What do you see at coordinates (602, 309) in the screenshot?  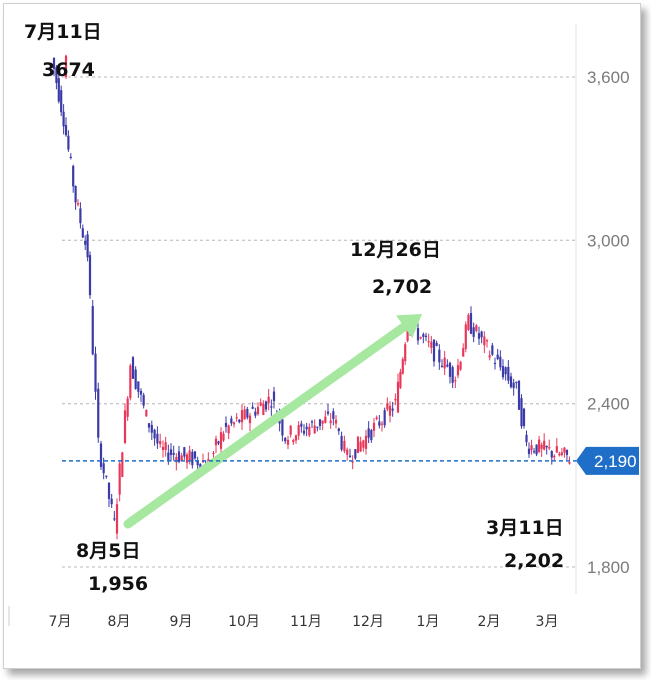 I see `y-axis: 3,600 3,000 2,400 1,800` at bounding box center [602, 309].